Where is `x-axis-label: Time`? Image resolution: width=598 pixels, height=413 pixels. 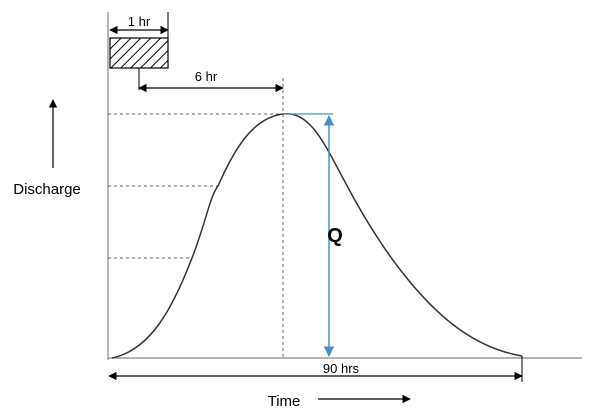 x-axis-label: Time is located at coordinates (284, 401).